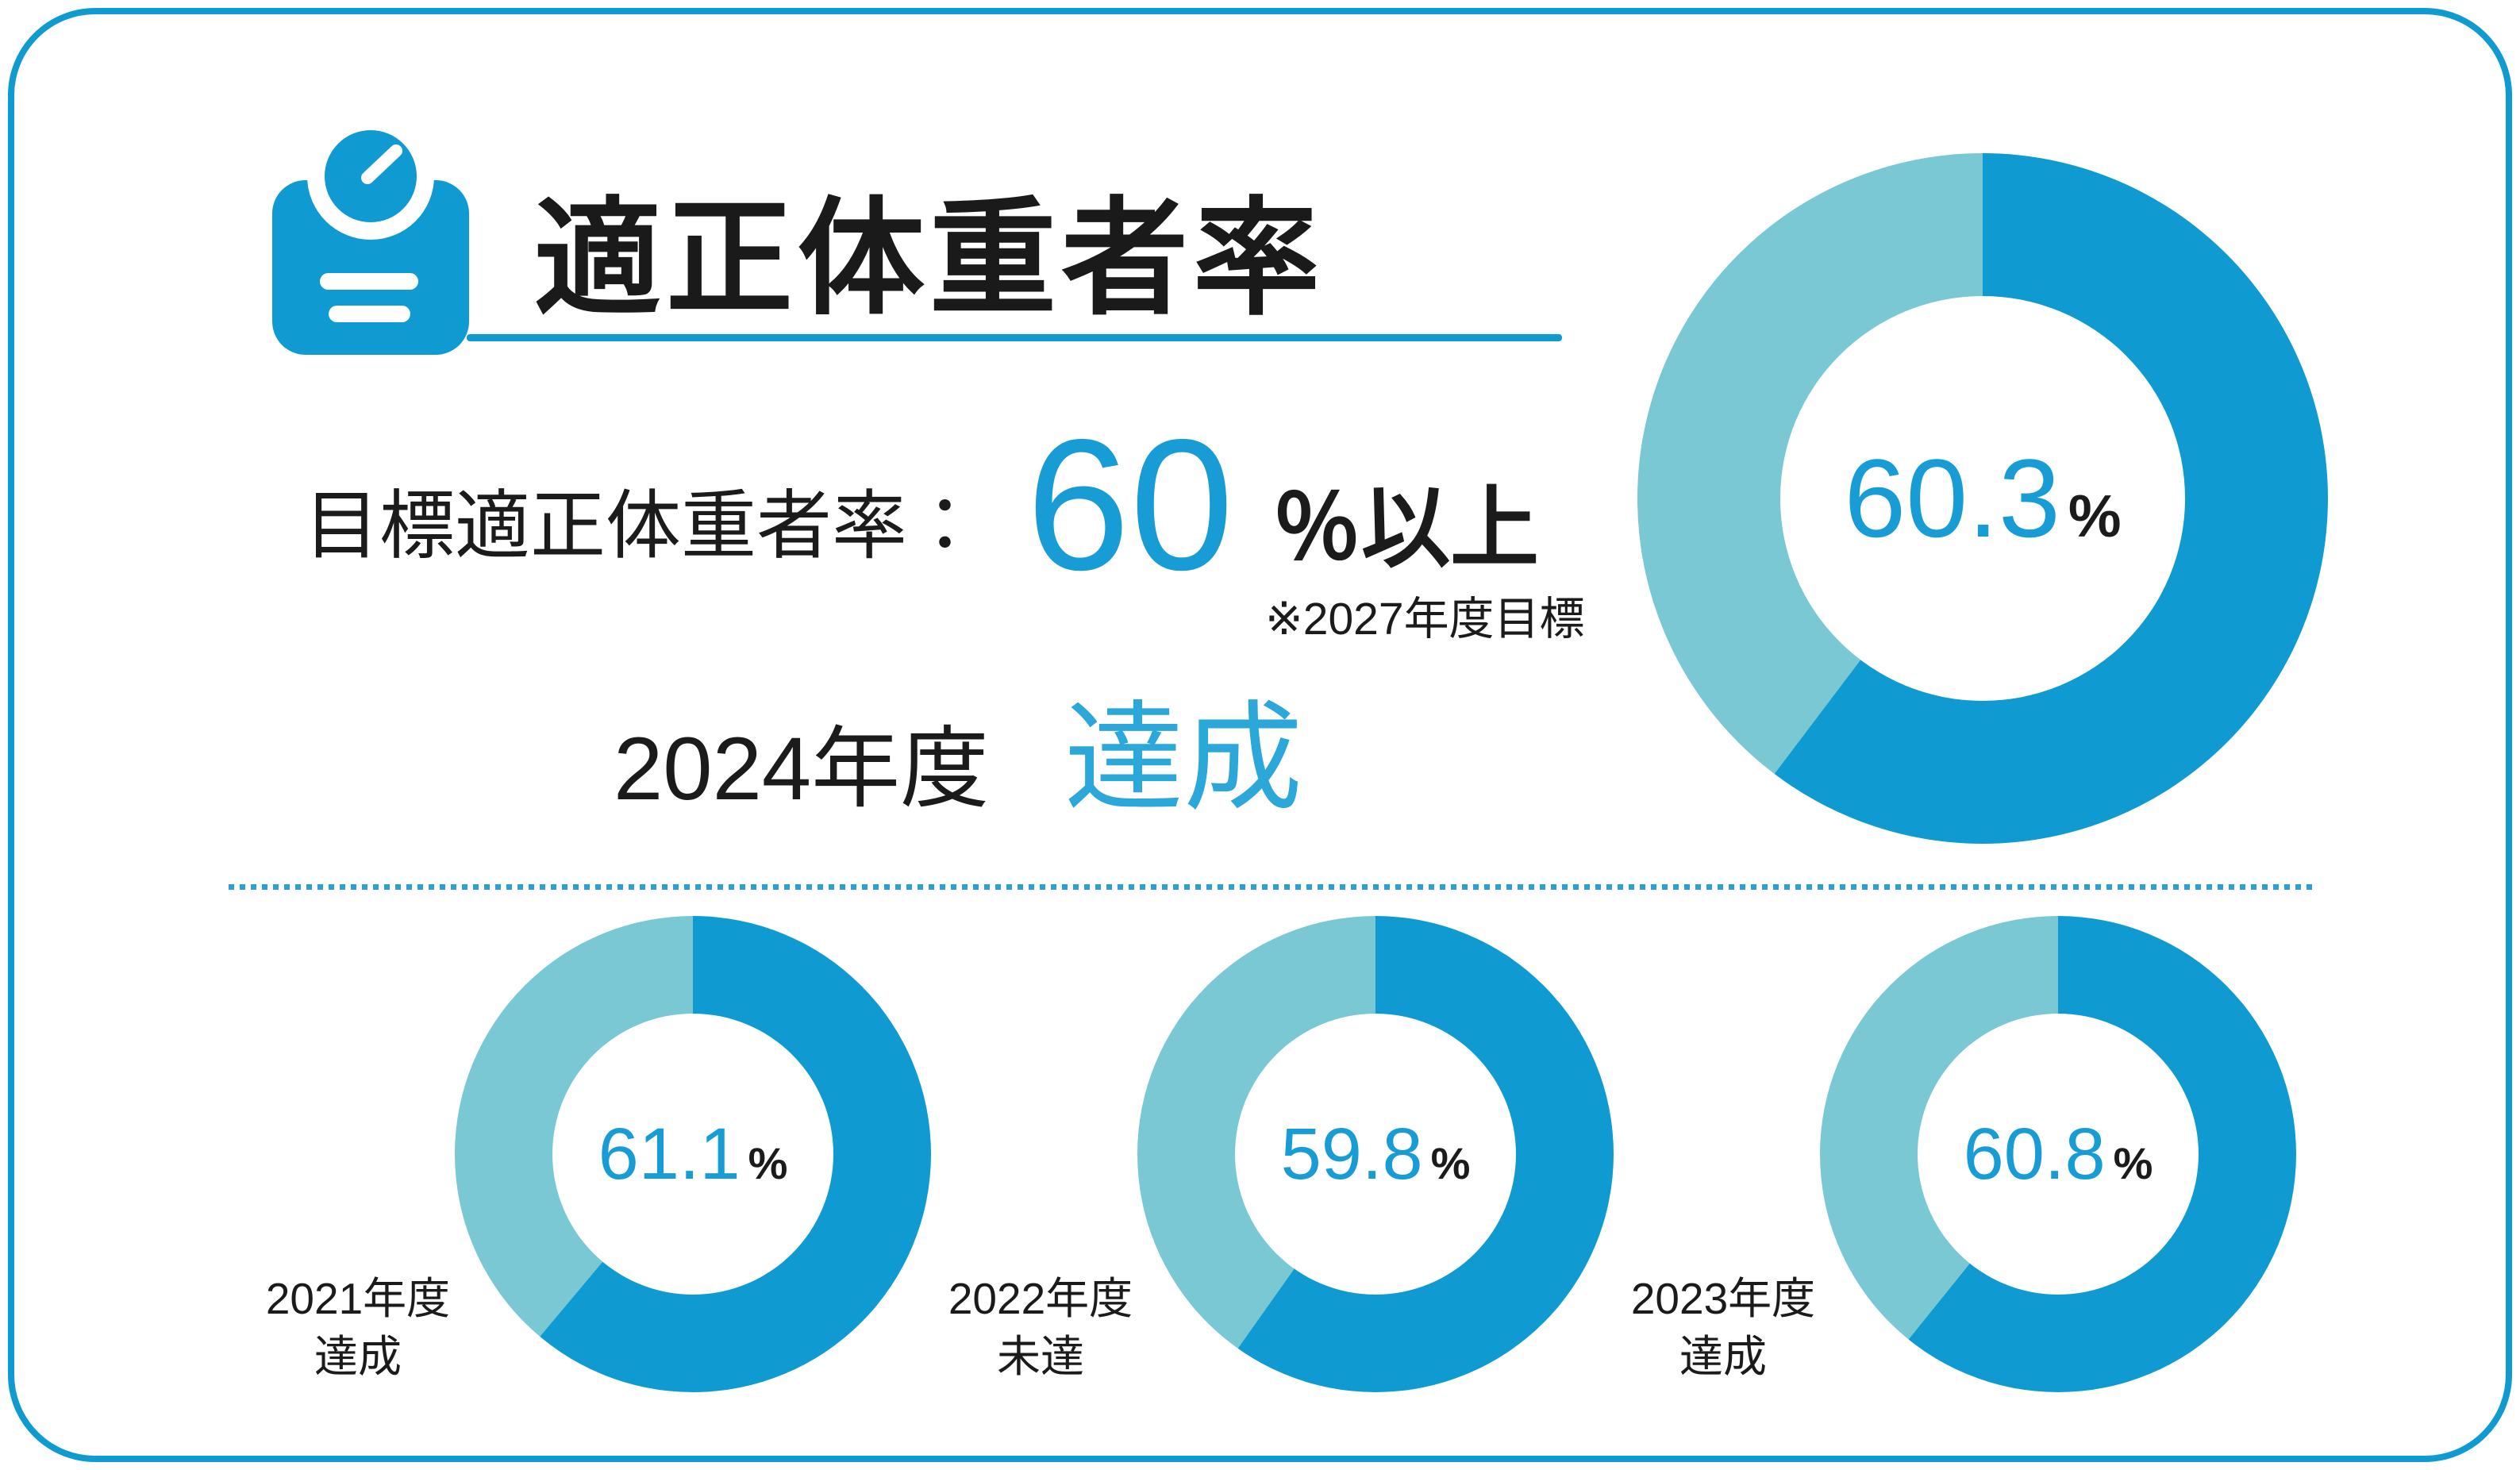 The height and width of the screenshot is (1470, 2520). Describe the element at coordinates (2034, 1154) in the screenshot. I see `percent-value: 60.8` at that location.